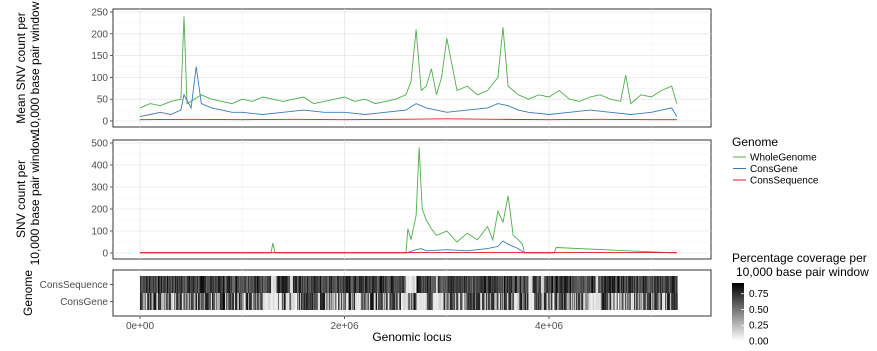 The image size is (877, 351). I want to click on bottom-ylabel: Genome, so click(28, 293).